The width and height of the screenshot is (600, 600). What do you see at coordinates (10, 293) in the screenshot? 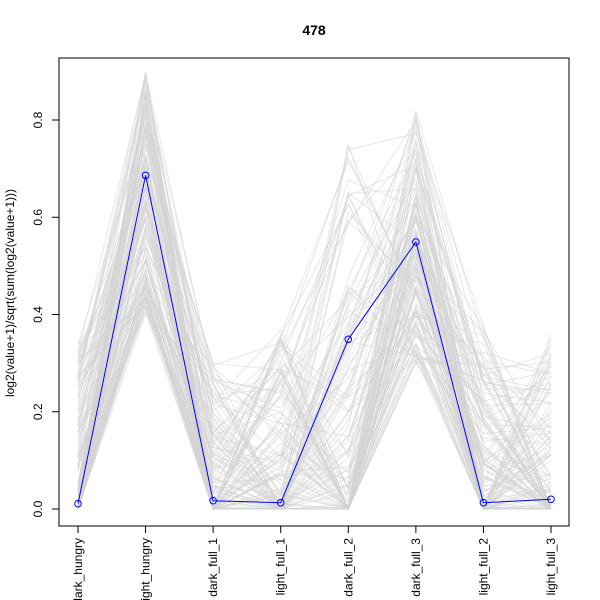
I see `y-axis-label: log2(value+1)/sqrt(sum(log2(value+1)))` at bounding box center [10, 293].